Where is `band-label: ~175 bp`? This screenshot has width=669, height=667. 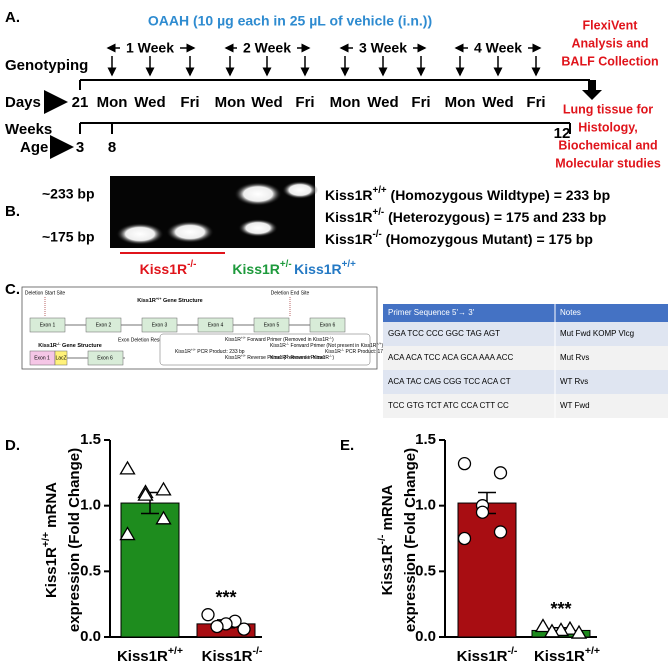
band-label: ~175 bp is located at coordinates (68, 237).